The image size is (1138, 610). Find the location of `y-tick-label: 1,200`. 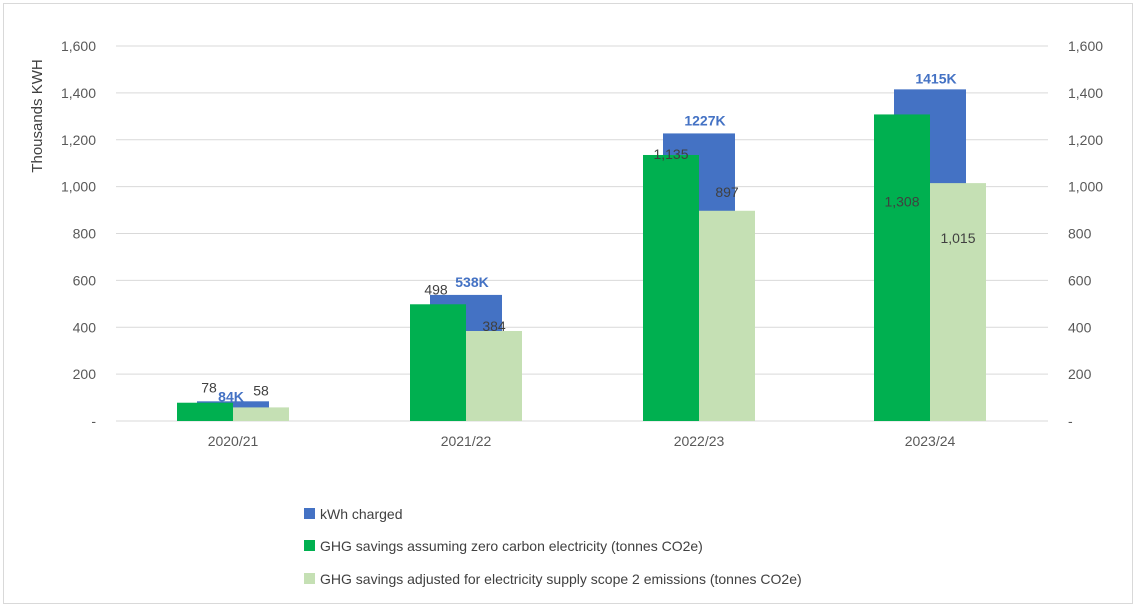

y-tick-label: 1,200 is located at coordinates (78, 140).